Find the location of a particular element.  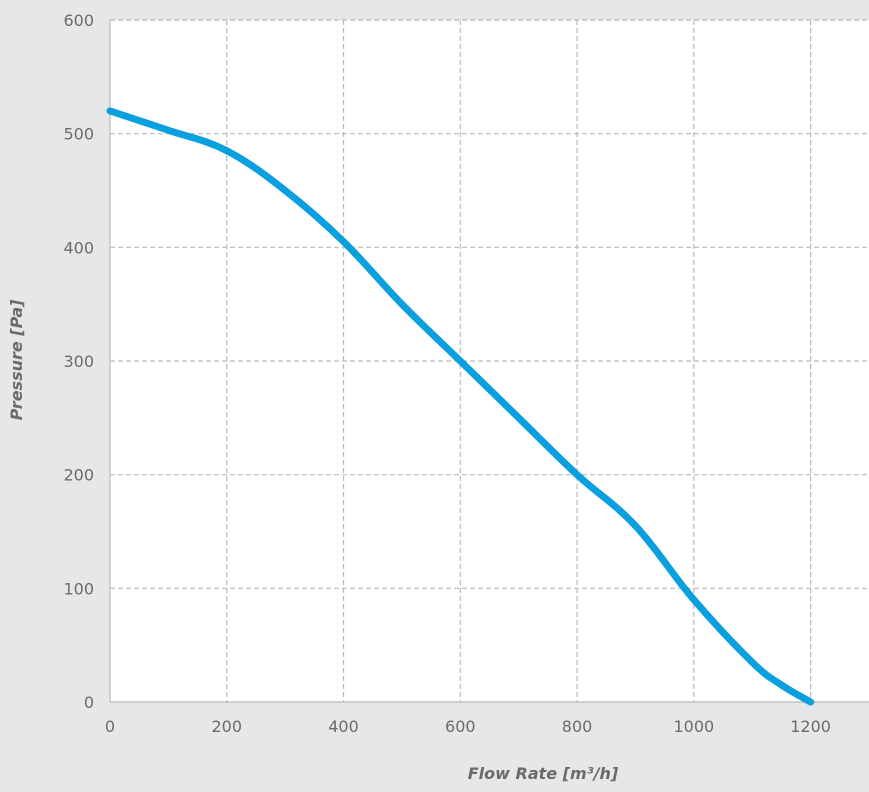

x-tick-label: 1000 is located at coordinates (693, 726).